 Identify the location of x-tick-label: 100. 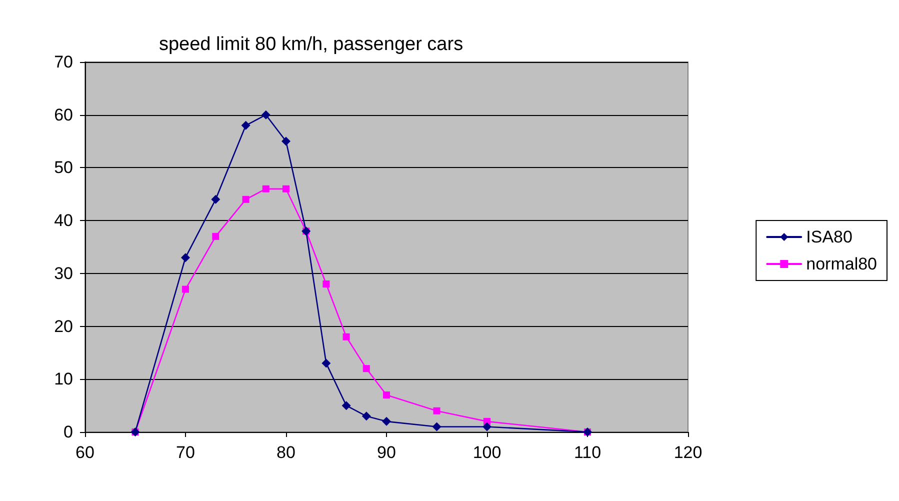
(487, 452).